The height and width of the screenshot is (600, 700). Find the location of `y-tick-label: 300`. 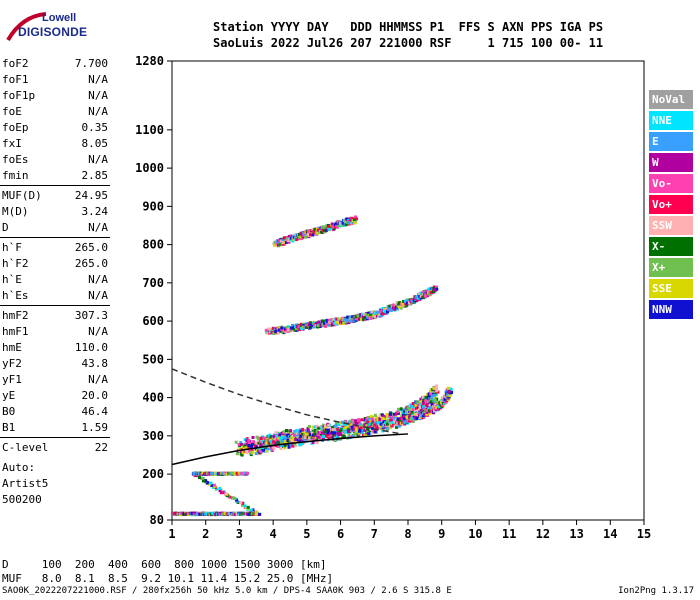

y-tick-label: 300 is located at coordinates (153, 436).